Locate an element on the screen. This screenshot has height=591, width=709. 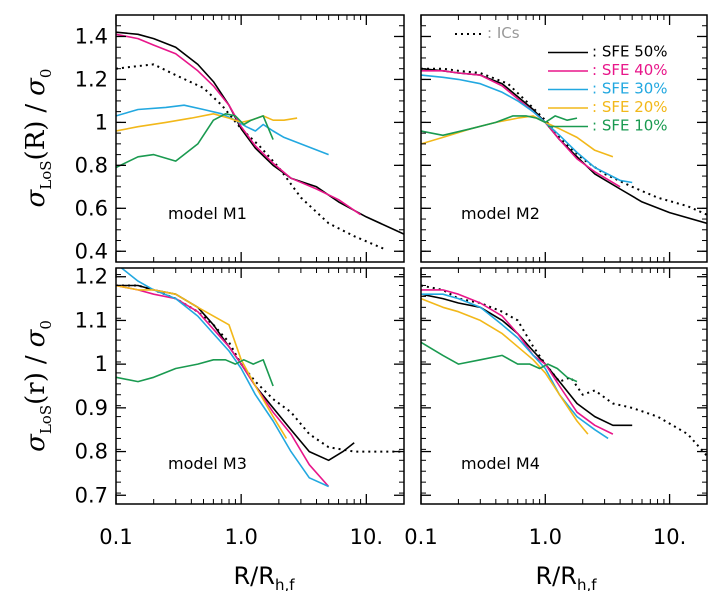
legend-text-sfe50: : SFE 50% is located at coordinates (630, 52).